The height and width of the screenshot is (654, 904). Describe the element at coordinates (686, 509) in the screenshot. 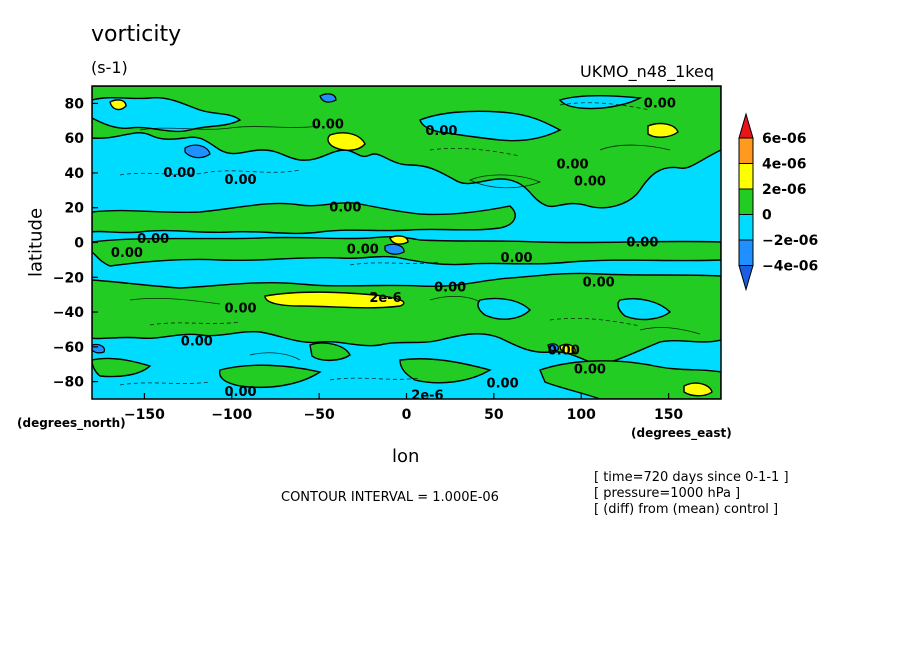

I see `diff-info: [ (diff) from (mean) control ]` at that location.